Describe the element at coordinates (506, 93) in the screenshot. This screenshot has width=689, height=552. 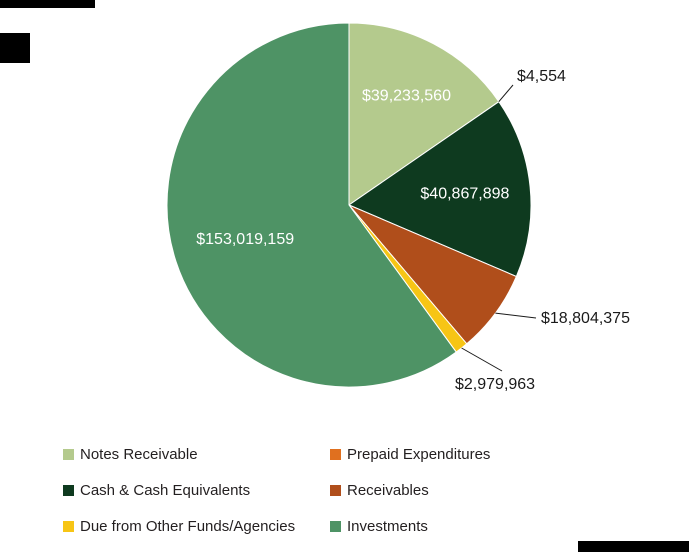
I see `callout-line-prepaid-expenditures` at that location.